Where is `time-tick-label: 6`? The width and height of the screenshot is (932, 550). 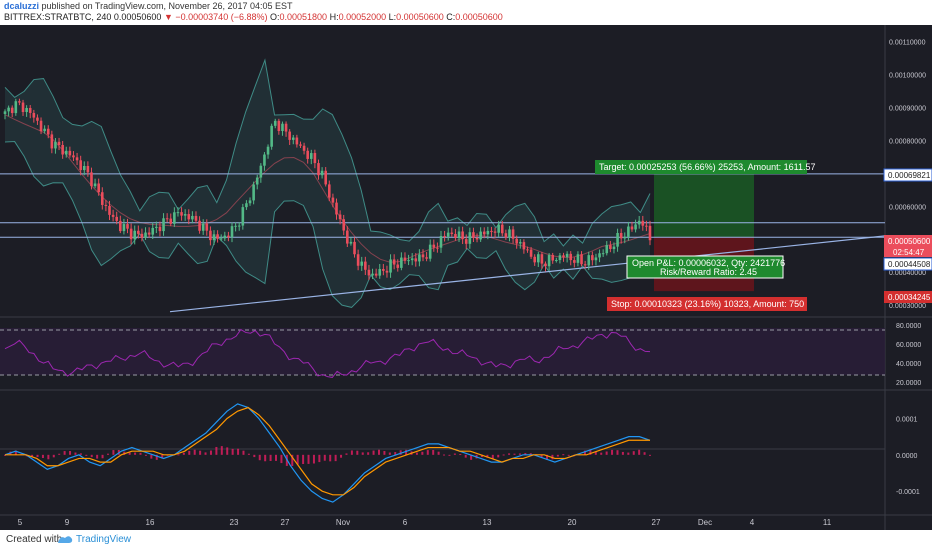
time-tick-label: 6 is located at coordinates (405, 522).